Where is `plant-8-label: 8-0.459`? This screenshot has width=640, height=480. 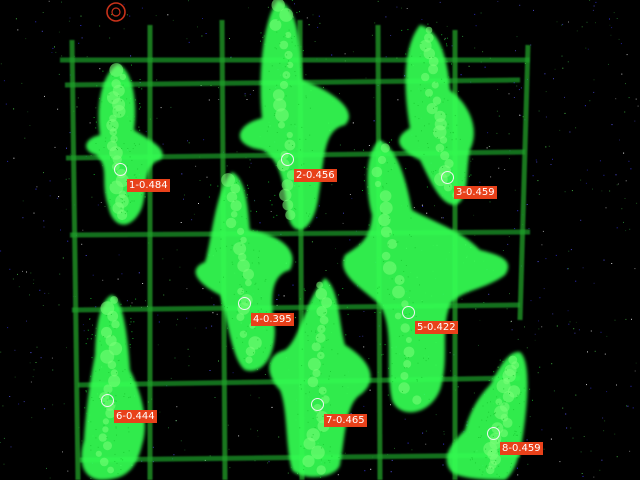
plant-8-label: 8-0.459 is located at coordinates (521, 448).